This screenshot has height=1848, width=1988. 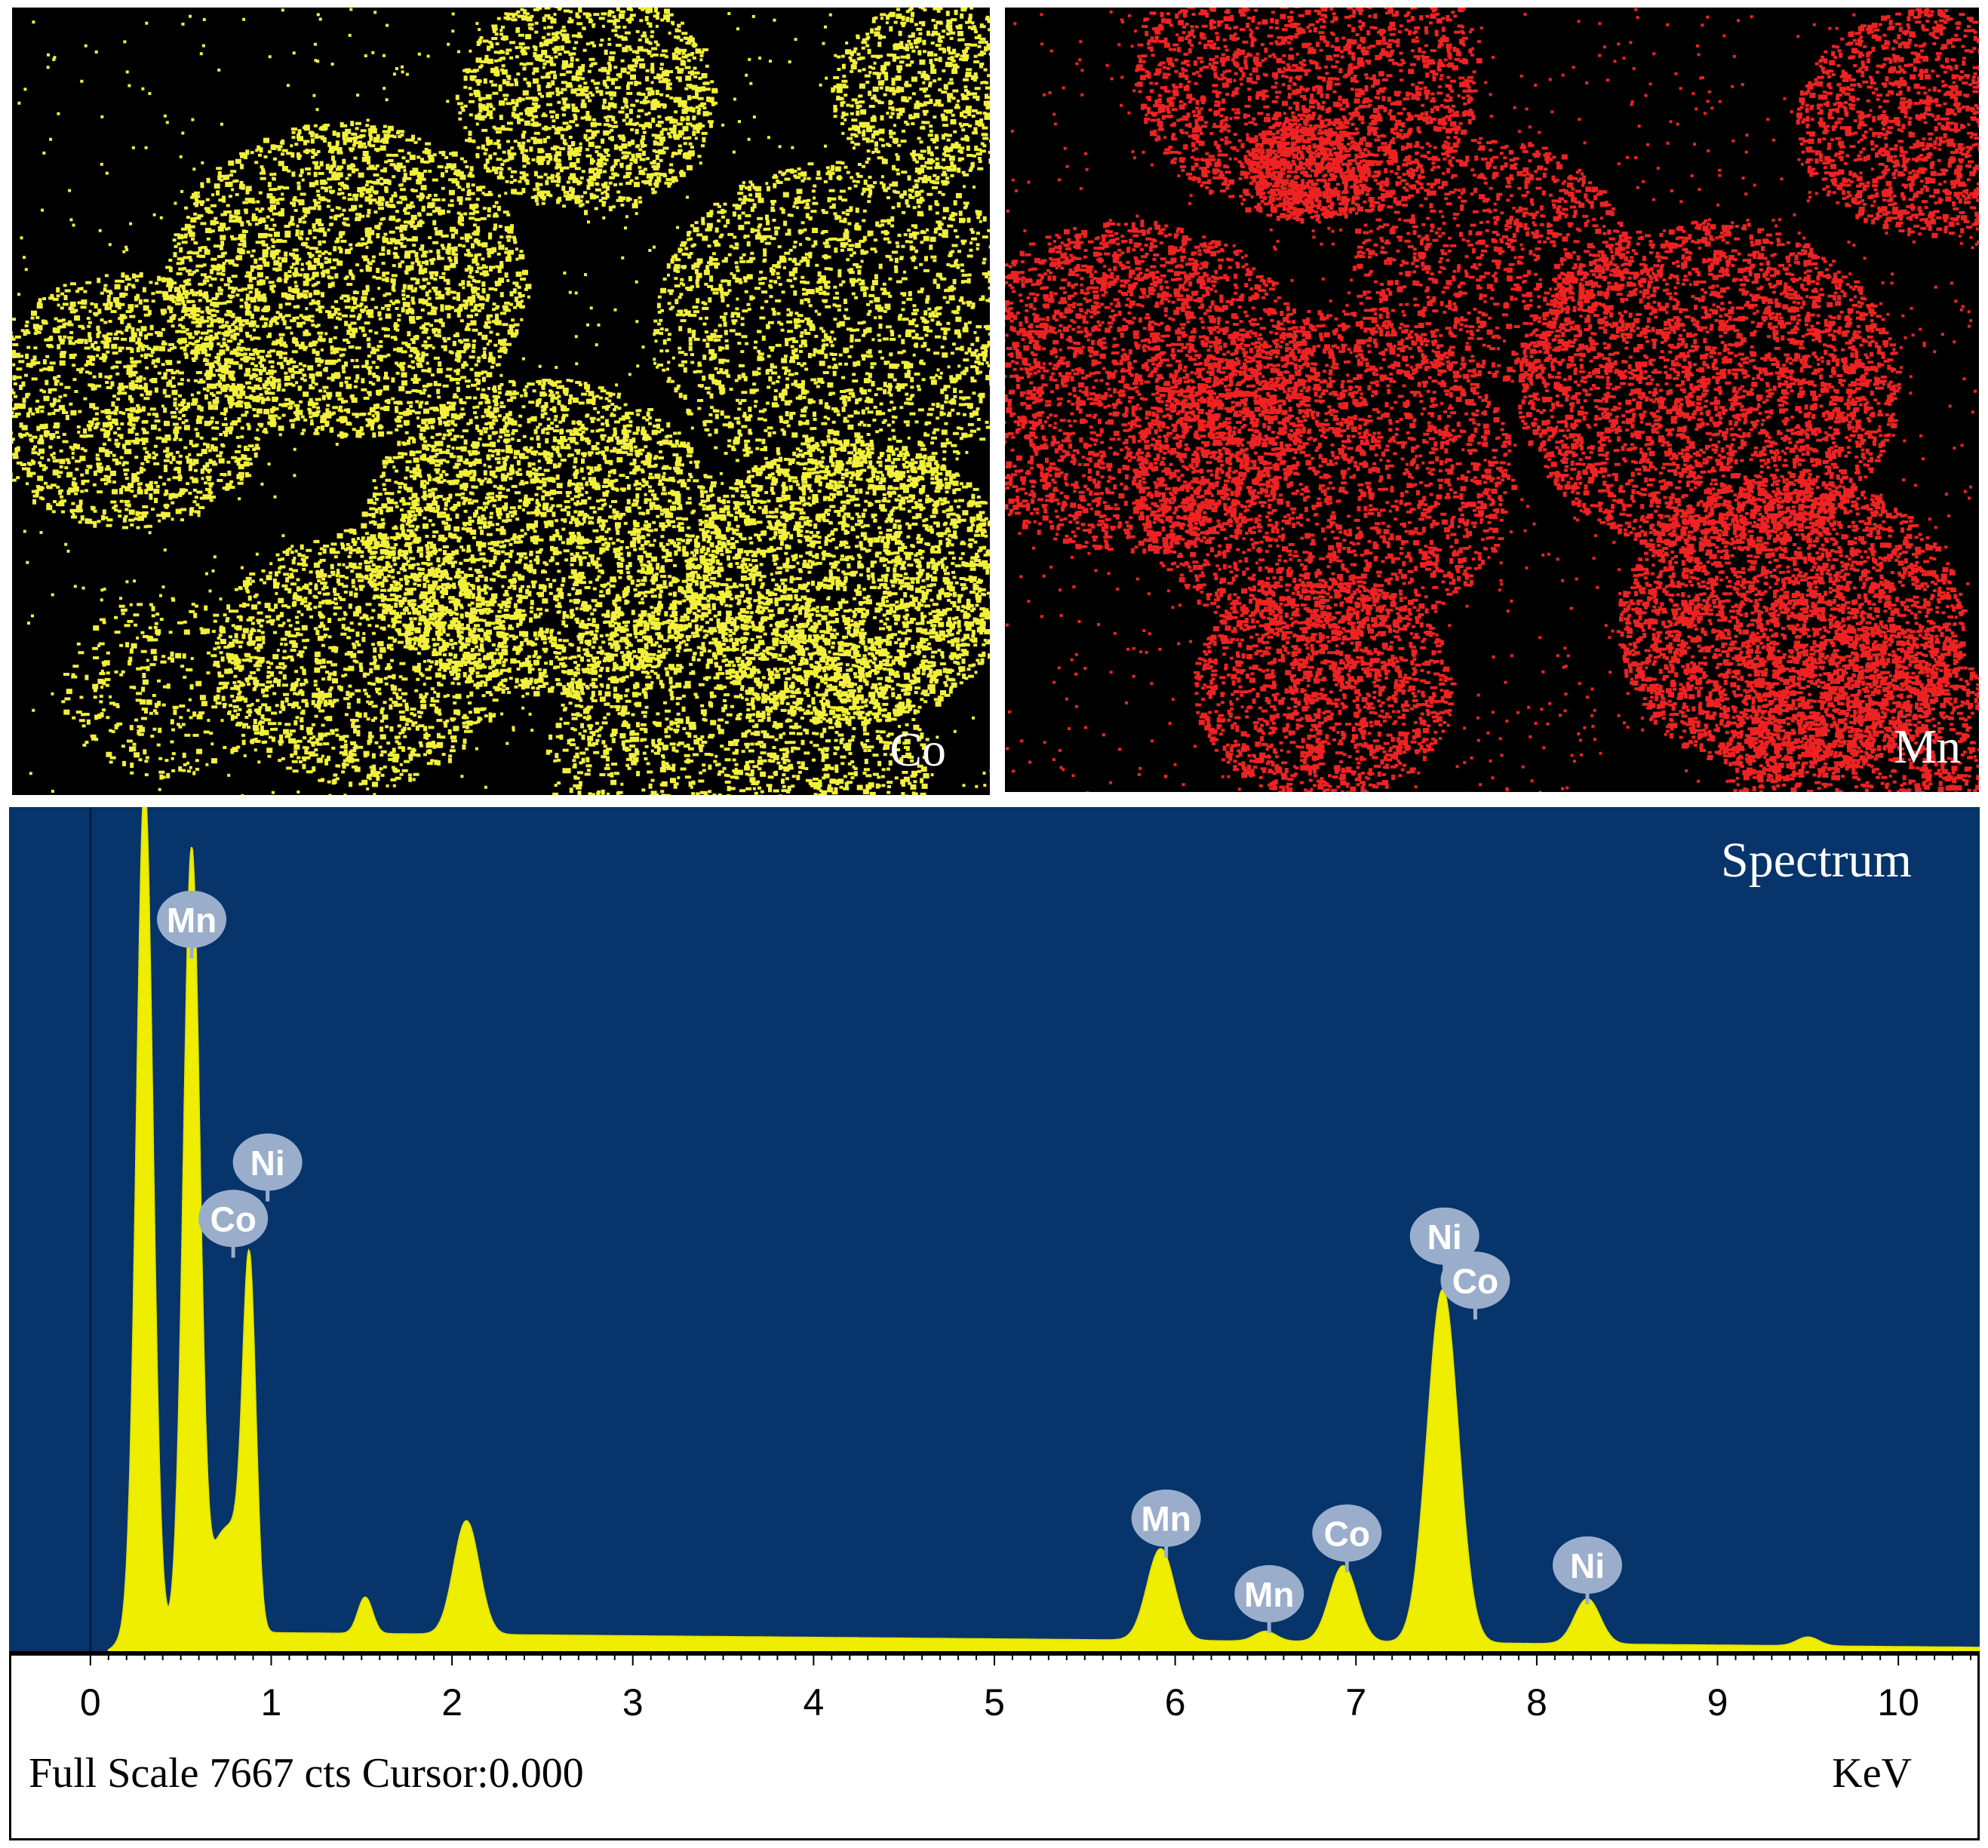 I want to click on status-text: Full Scale 7667 cts Cursor:0.000, so click(x=307, y=1773).